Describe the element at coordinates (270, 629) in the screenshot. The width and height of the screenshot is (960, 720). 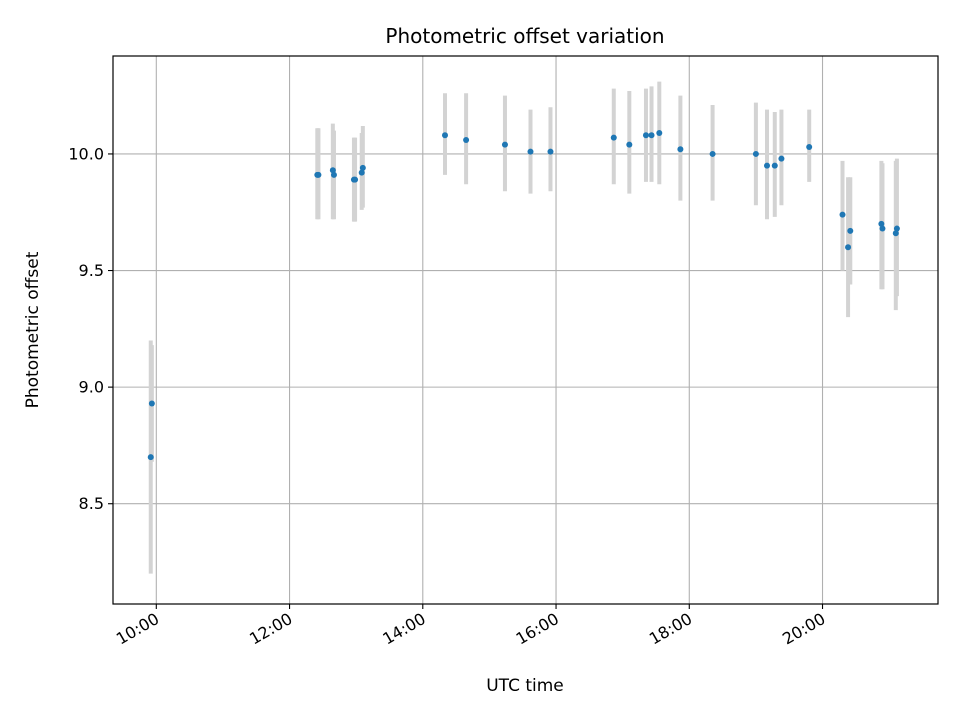
I see `x-tick-label: 12:00` at that location.